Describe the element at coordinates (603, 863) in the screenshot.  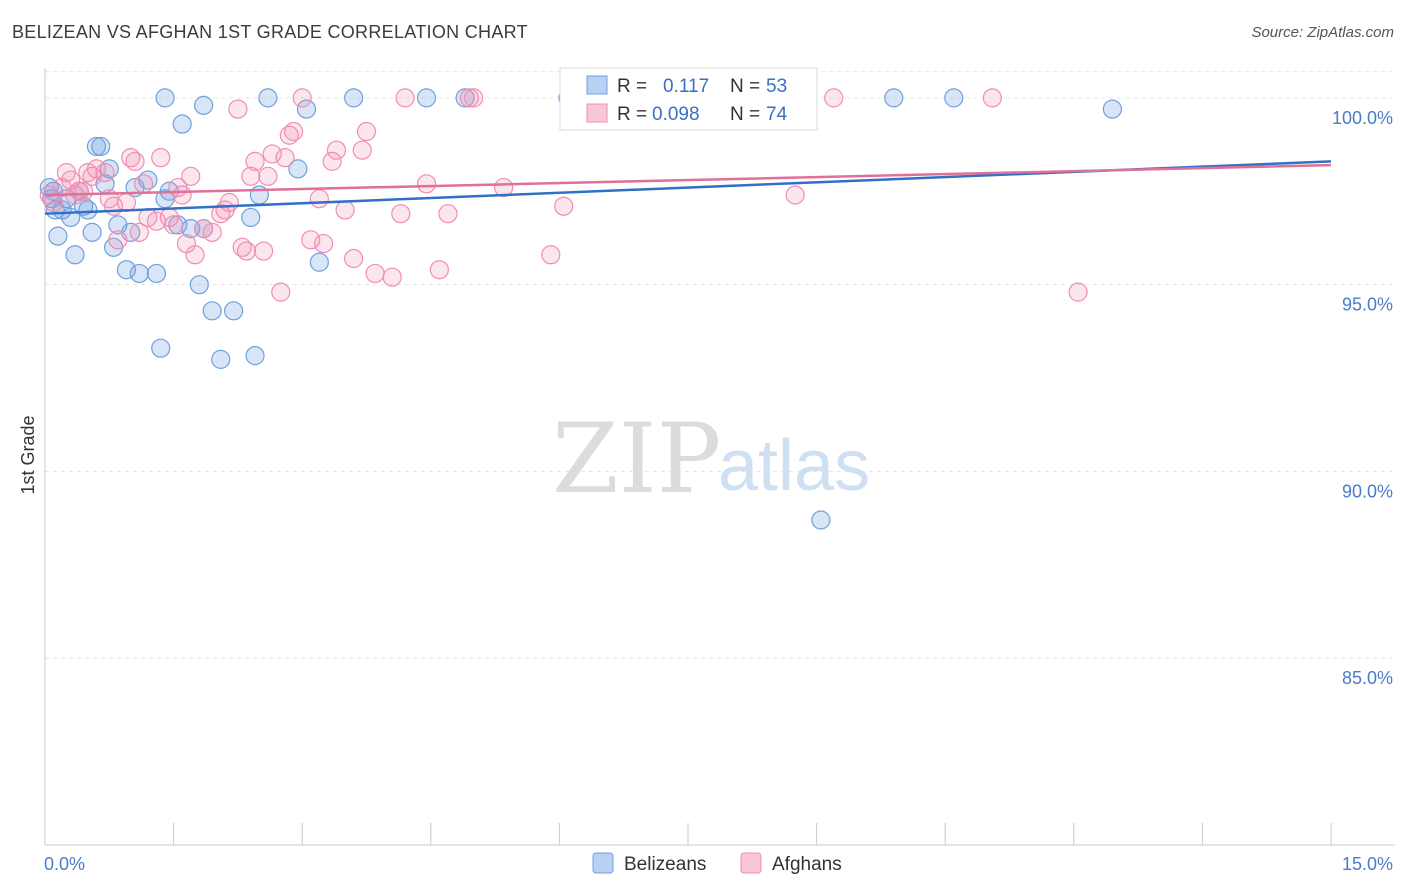
I see `legend-swatch-belizeans` at that location.